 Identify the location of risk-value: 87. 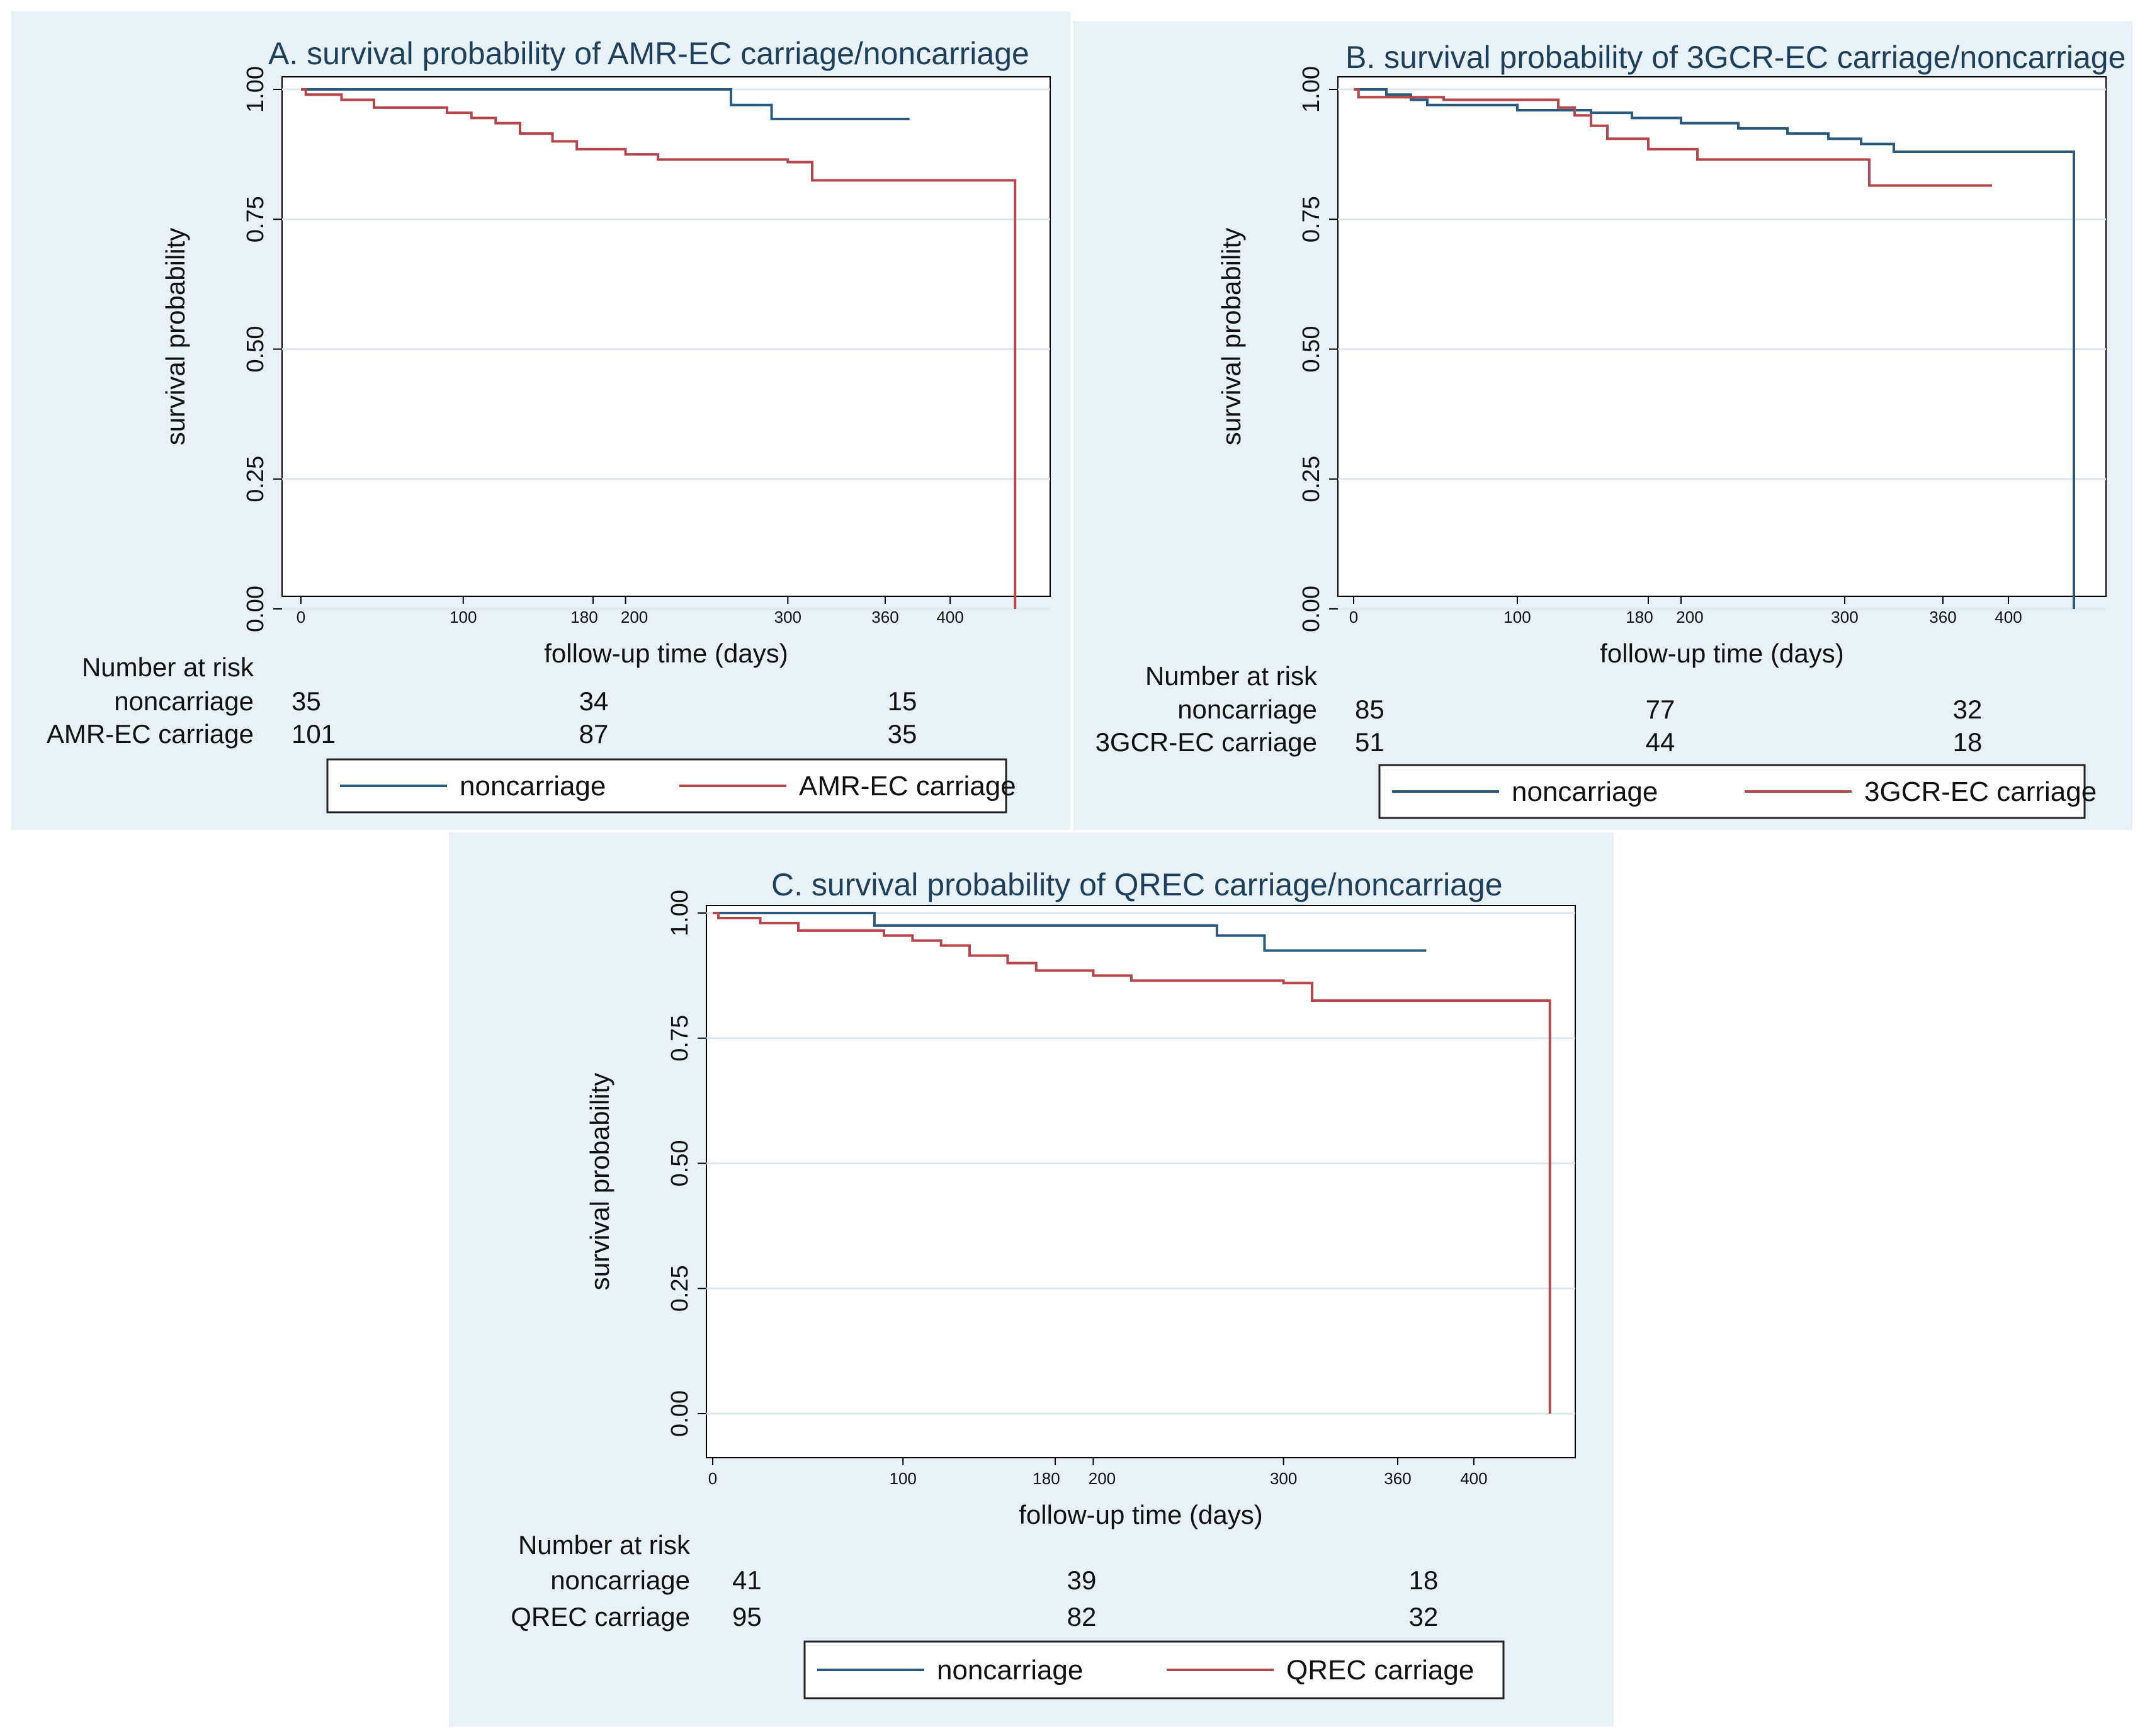
(594, 734).